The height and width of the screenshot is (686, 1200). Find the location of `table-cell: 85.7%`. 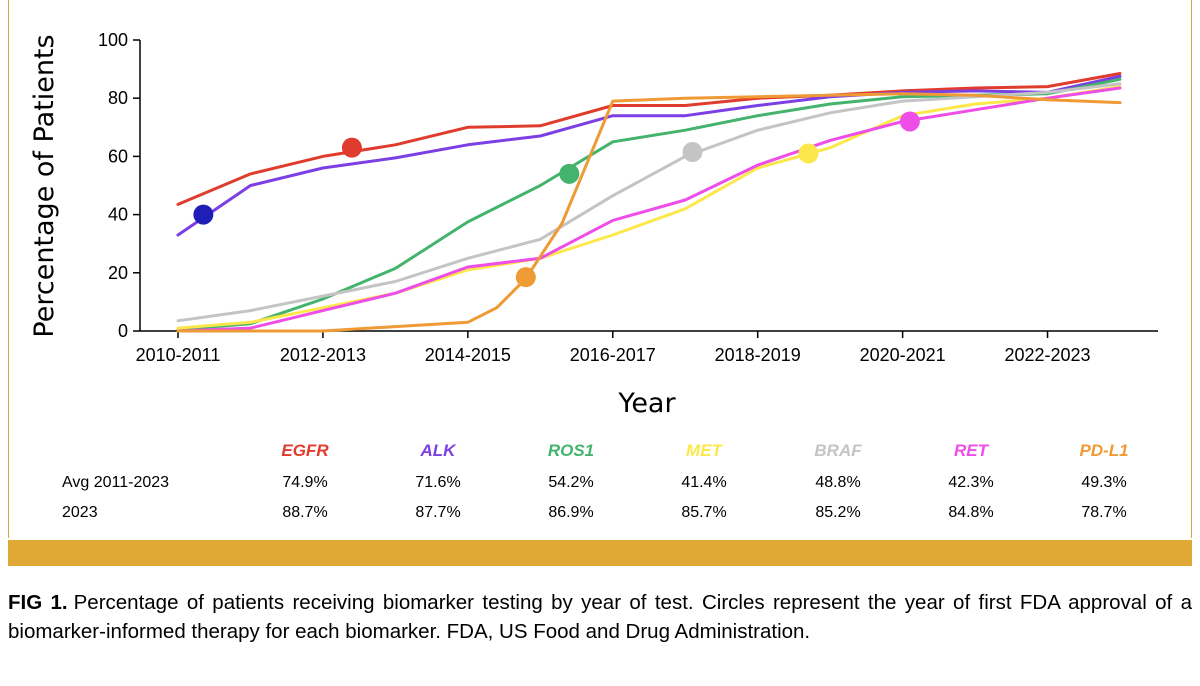

table-cell: 85.7% is located at coordinates (703, 512).